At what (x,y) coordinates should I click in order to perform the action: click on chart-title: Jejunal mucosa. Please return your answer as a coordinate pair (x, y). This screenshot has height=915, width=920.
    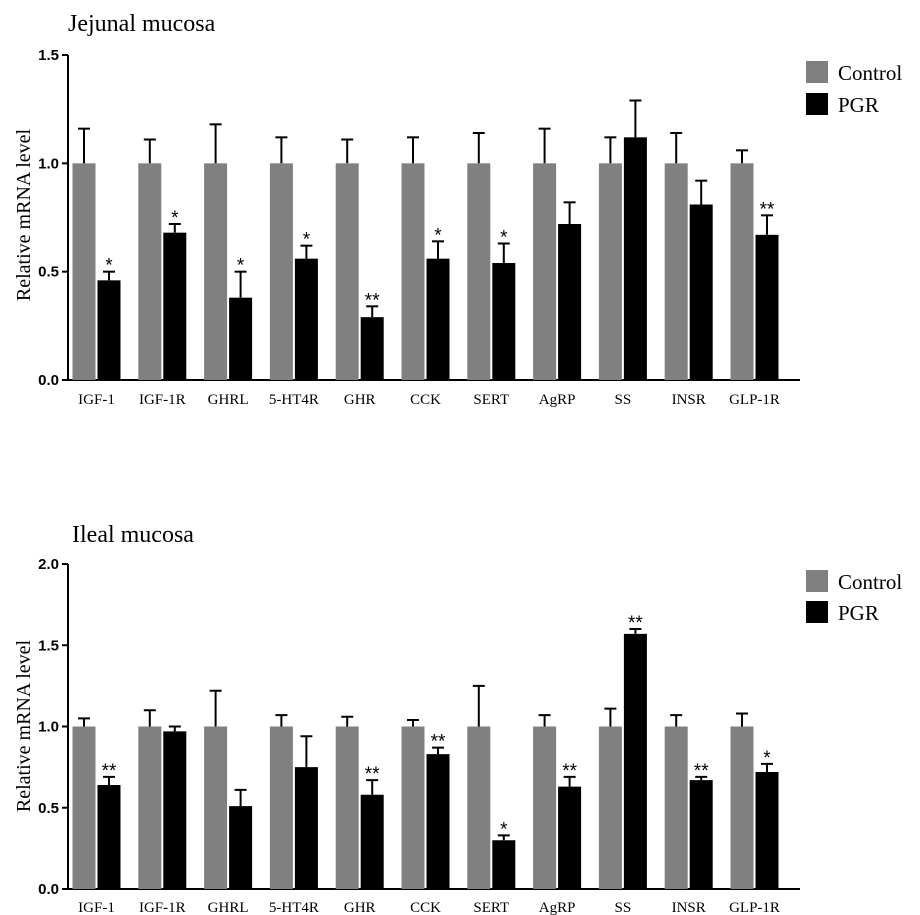
    Looking at the image, I should click on (142, 24).